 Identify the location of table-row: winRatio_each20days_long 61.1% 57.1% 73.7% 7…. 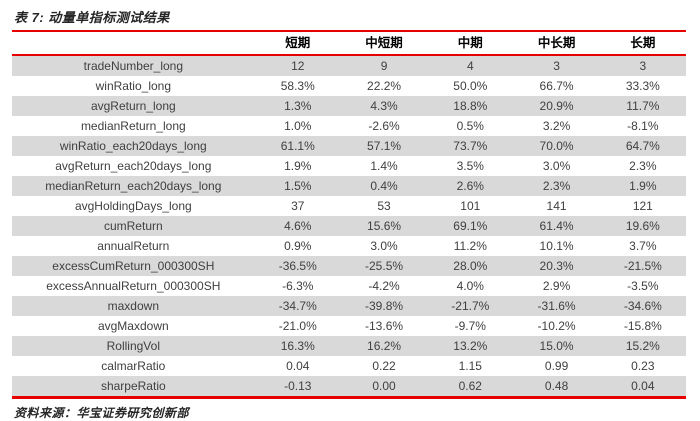
(349, 146).